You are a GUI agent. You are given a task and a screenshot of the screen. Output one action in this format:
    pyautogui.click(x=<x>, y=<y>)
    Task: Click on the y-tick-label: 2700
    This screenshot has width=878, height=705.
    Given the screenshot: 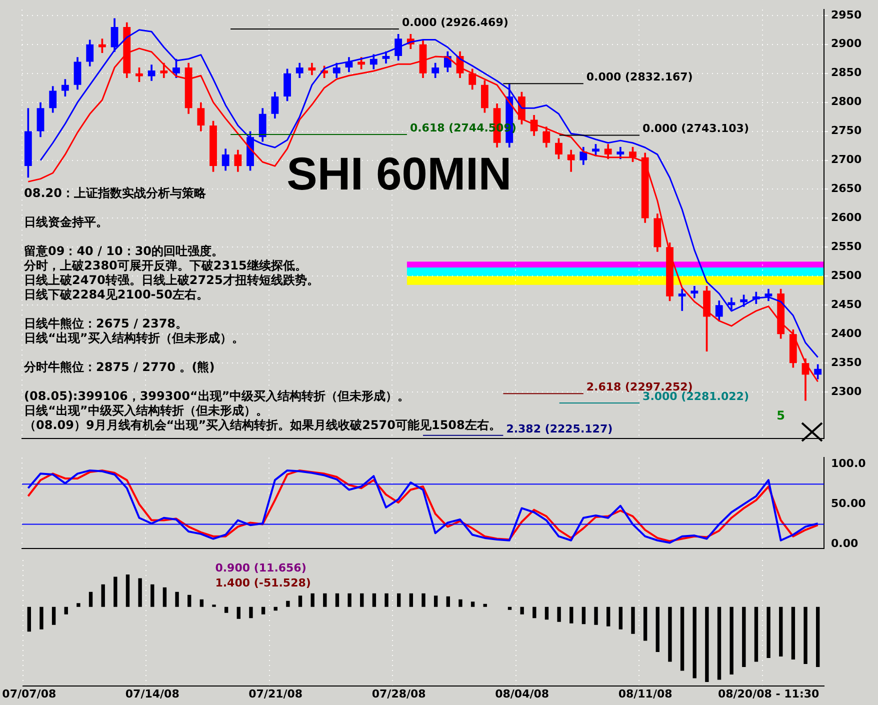 What is the action you would take?
    pyautogui.click(x=846, y=159)
    